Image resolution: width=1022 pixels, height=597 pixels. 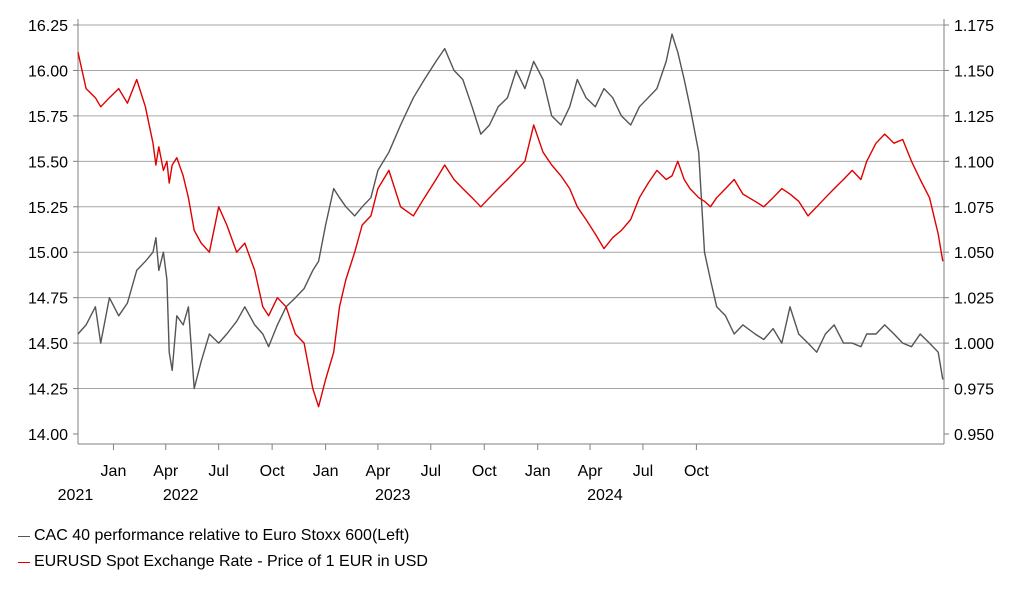 What do you see at coordinates (974, 162) in the screenshot?
I see `y-right-tick-label: 1.100` at bounding box center [974, 162].